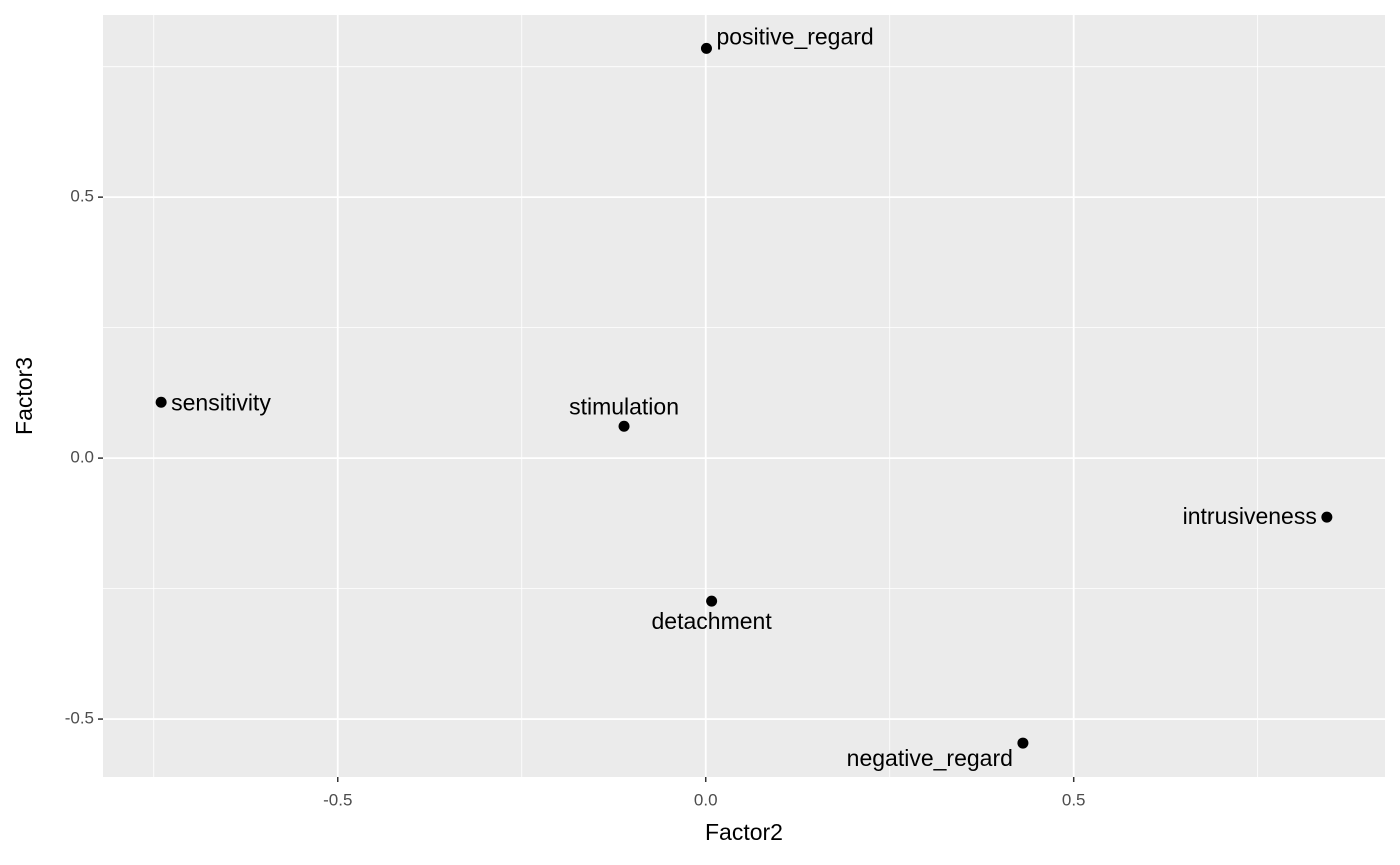 The image size is (1400, 865). Describe the element at coordinates (82, 457) in the screenshot. I see `y-tick-label: 0.0` at that location.